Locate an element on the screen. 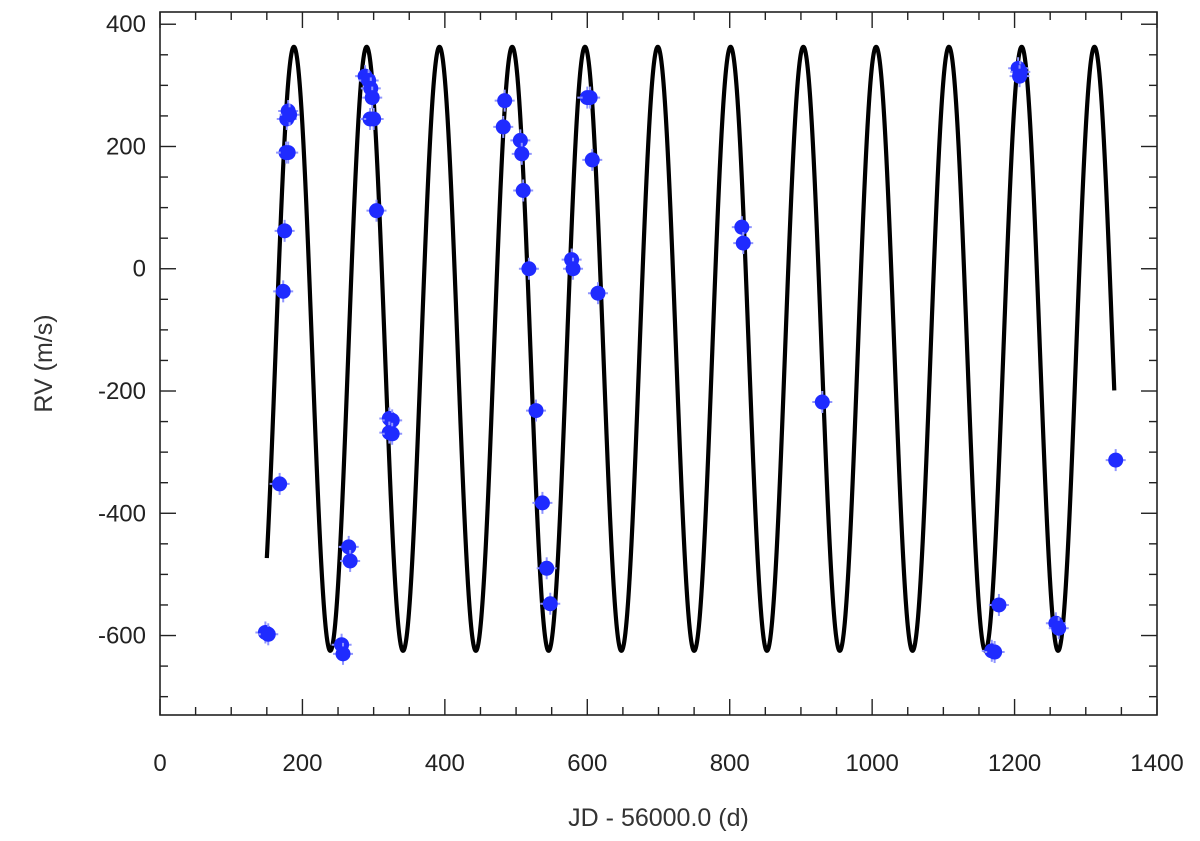  y-axis-label: RV (m/s) is located at coordinates (44, 363).